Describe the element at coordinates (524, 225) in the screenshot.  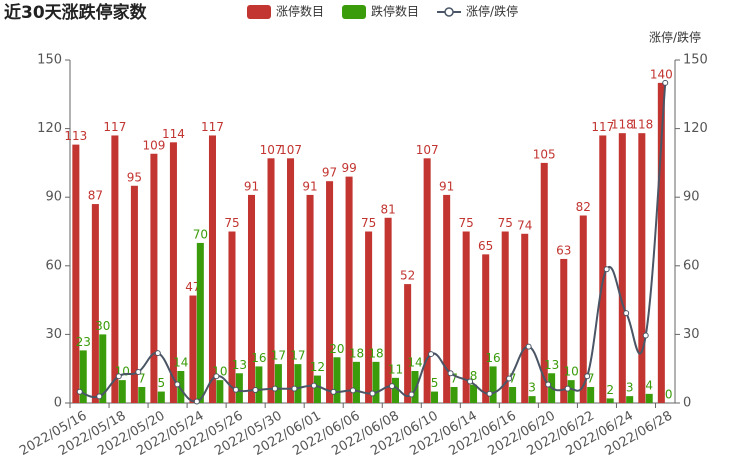
I see `bar-value-label: 74` at that location.